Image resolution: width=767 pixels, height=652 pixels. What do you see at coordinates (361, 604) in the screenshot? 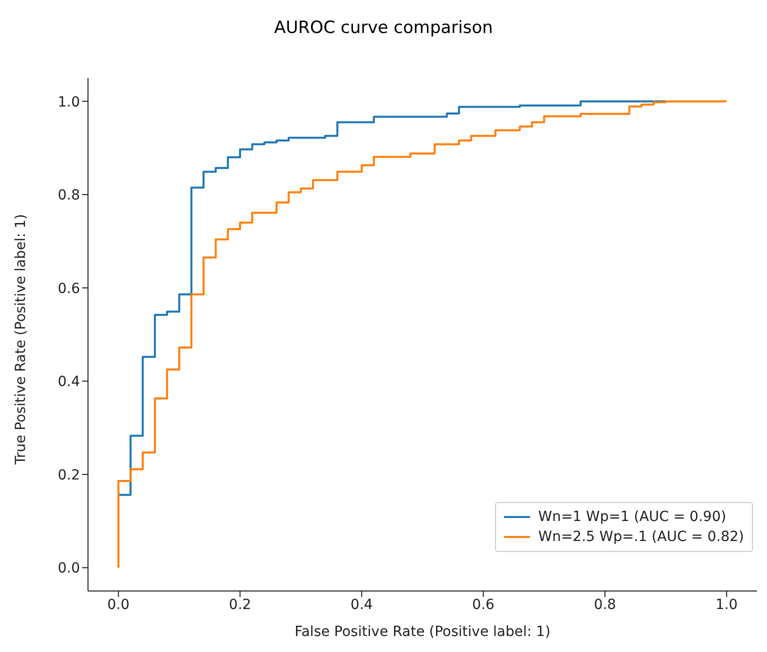
I see `x-tick-label: 0.4` at bounding box center [361, 604].